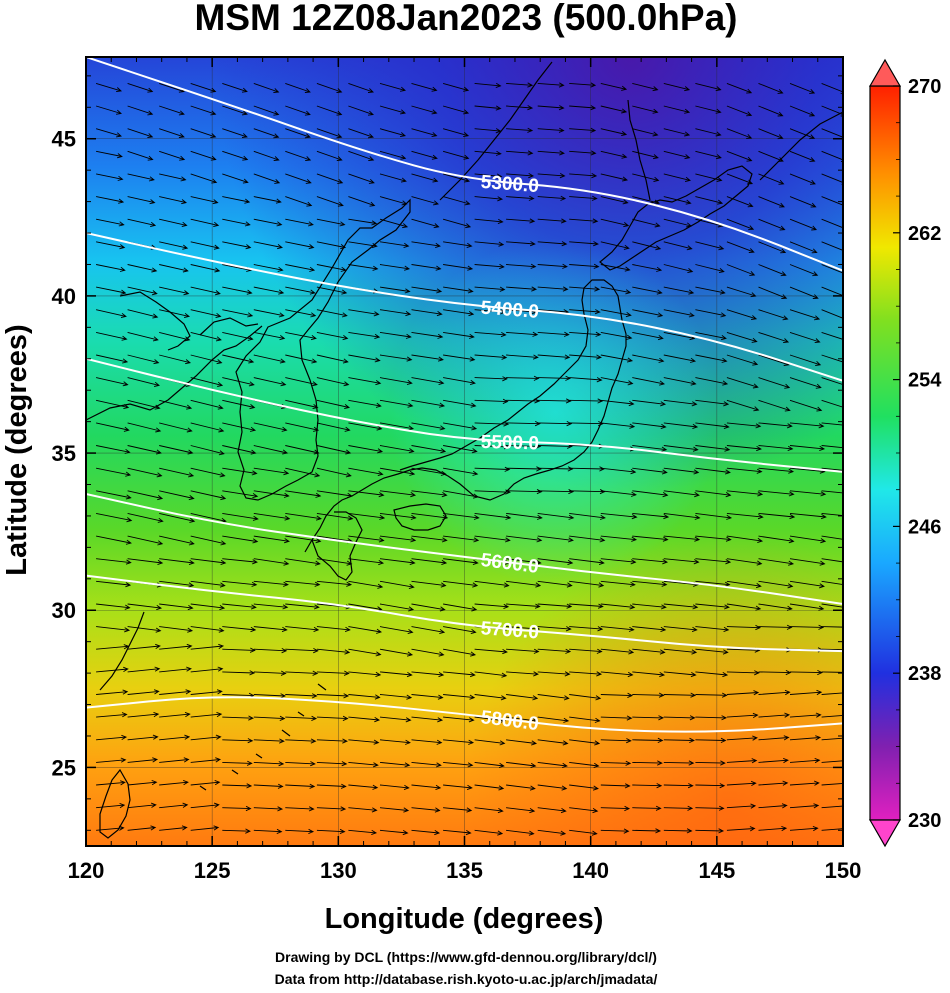 The width and height of the screenshot is (950, 993). Describe the element at coordinates (464, 415) in the screenshot. I see `contour-line` at that location.